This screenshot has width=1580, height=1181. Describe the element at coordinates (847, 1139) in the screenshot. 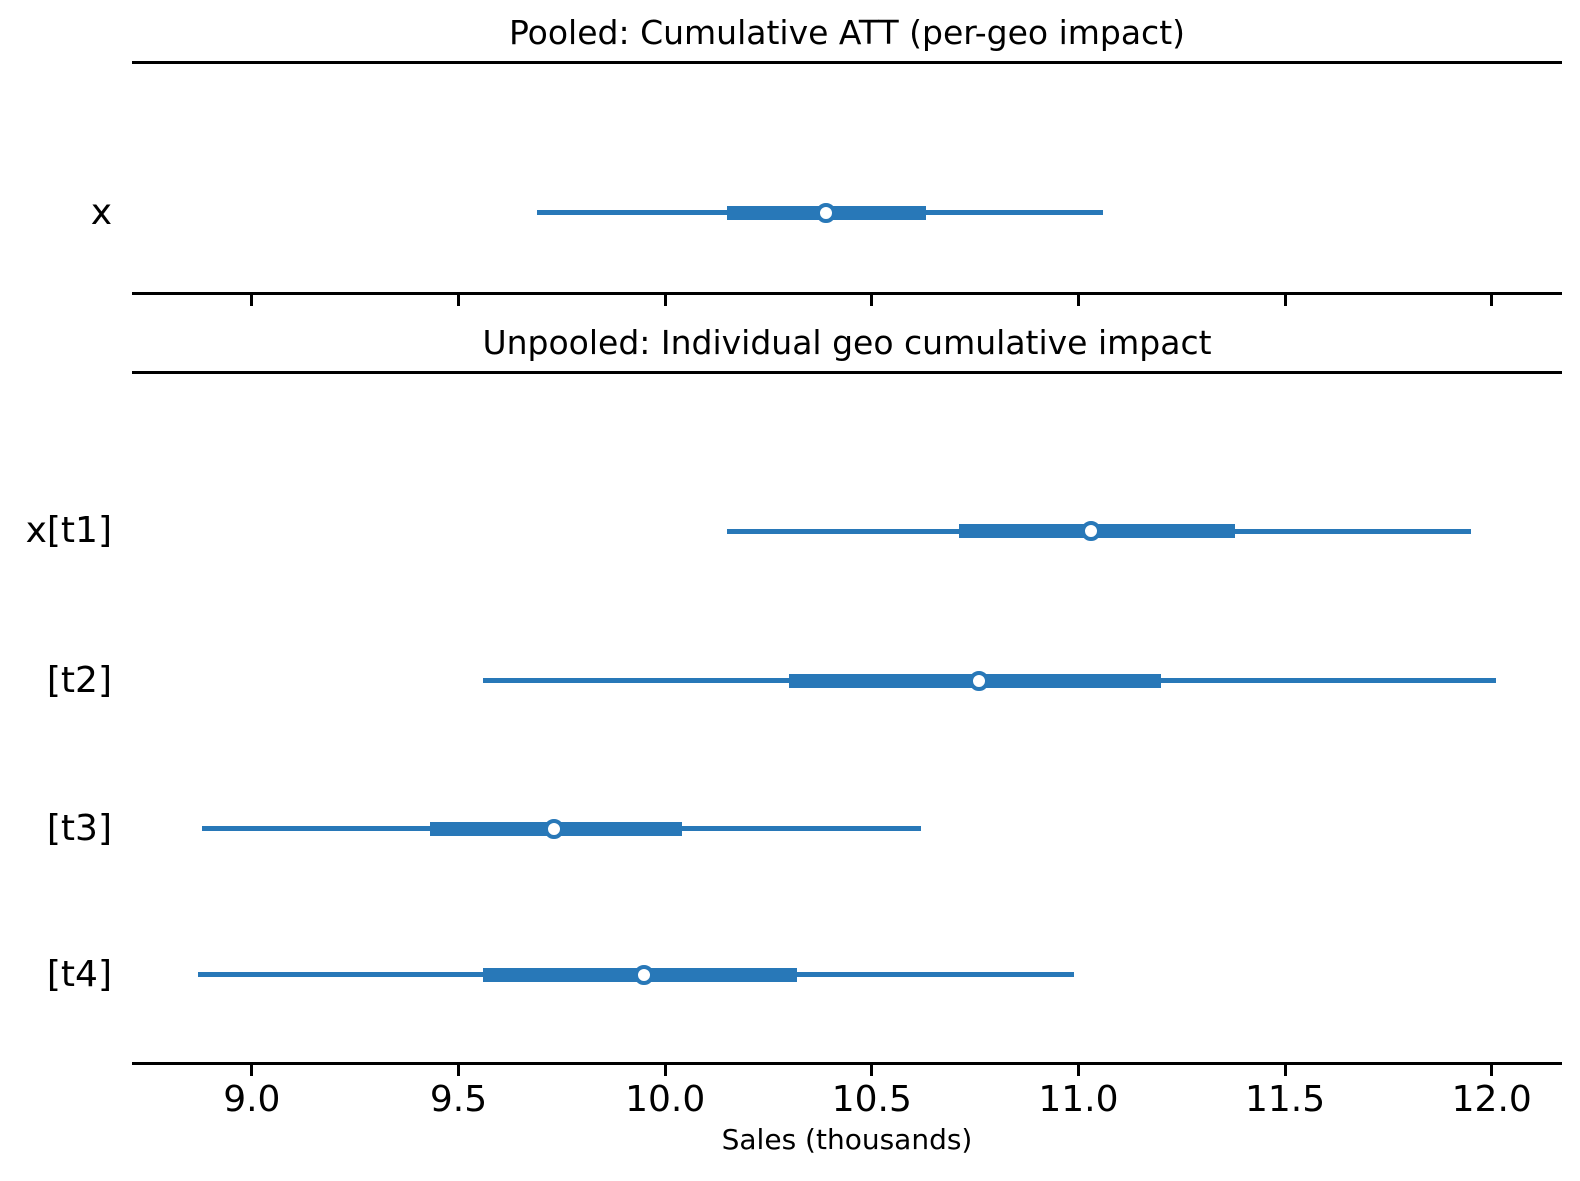

I see `x-axis-label: Sales (thousands)` at that location.